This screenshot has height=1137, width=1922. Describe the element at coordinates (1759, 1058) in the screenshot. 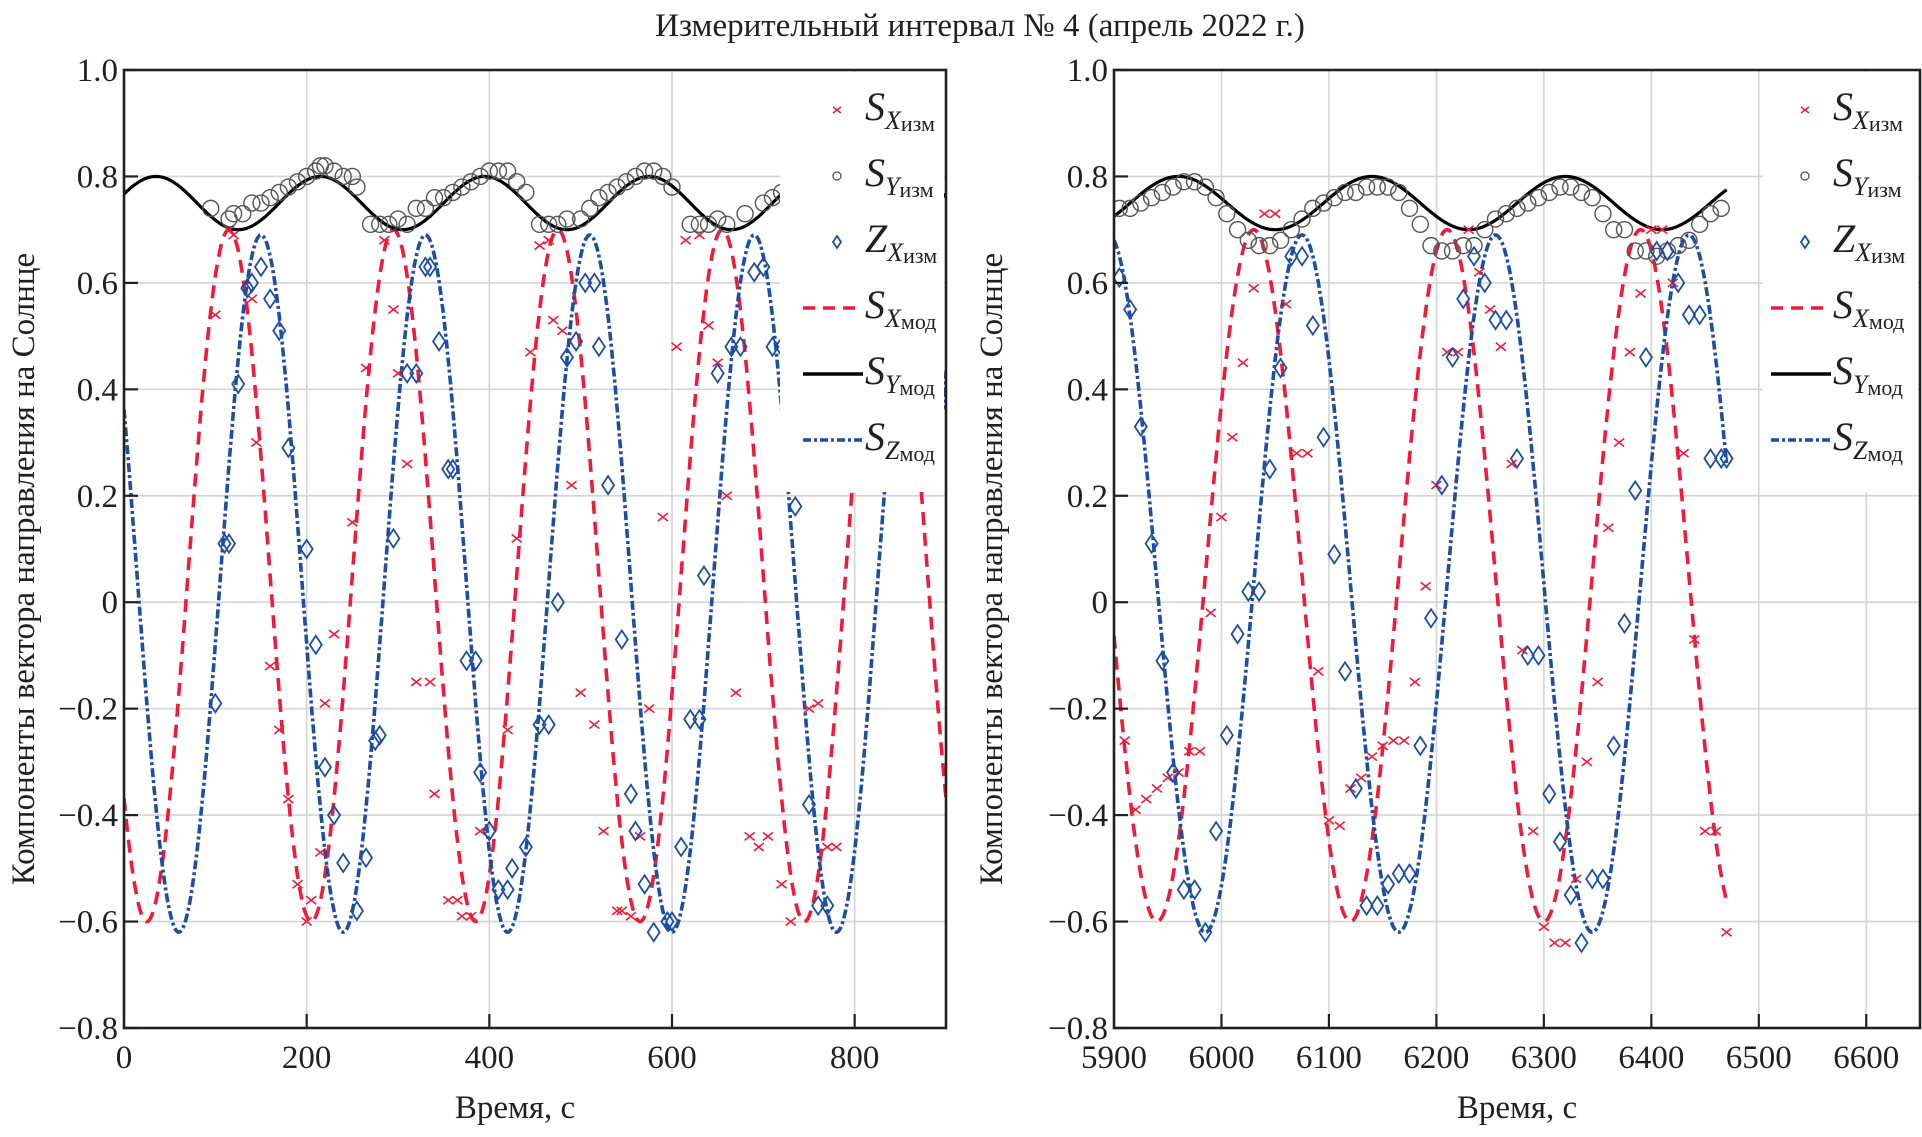

I see `right-xtick-label: 6500` at that location.